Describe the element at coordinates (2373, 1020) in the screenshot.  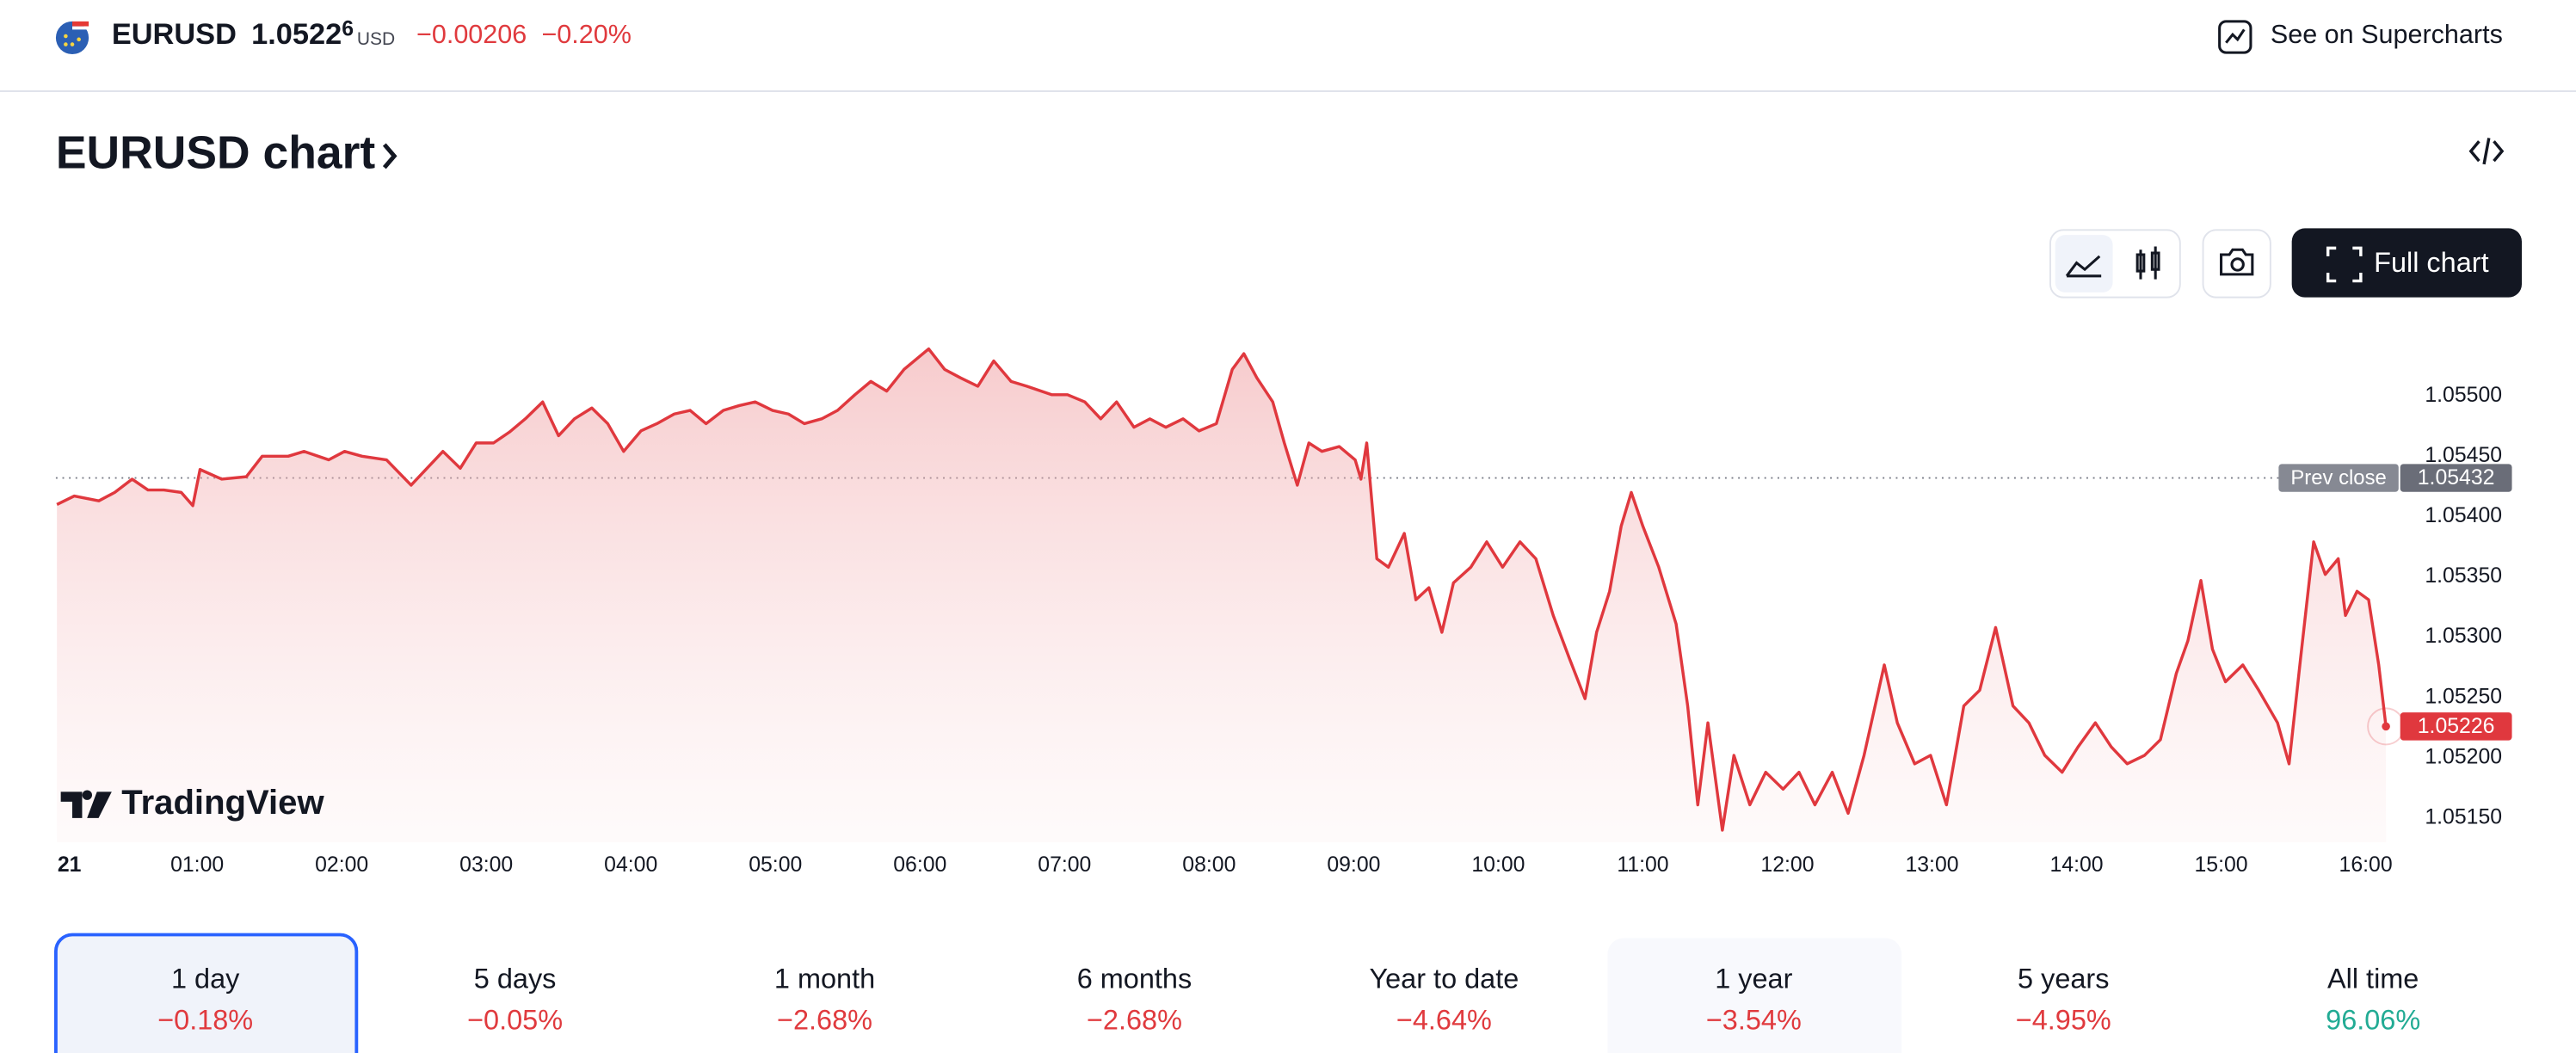
I see `period-change: 96.06%` at that location.